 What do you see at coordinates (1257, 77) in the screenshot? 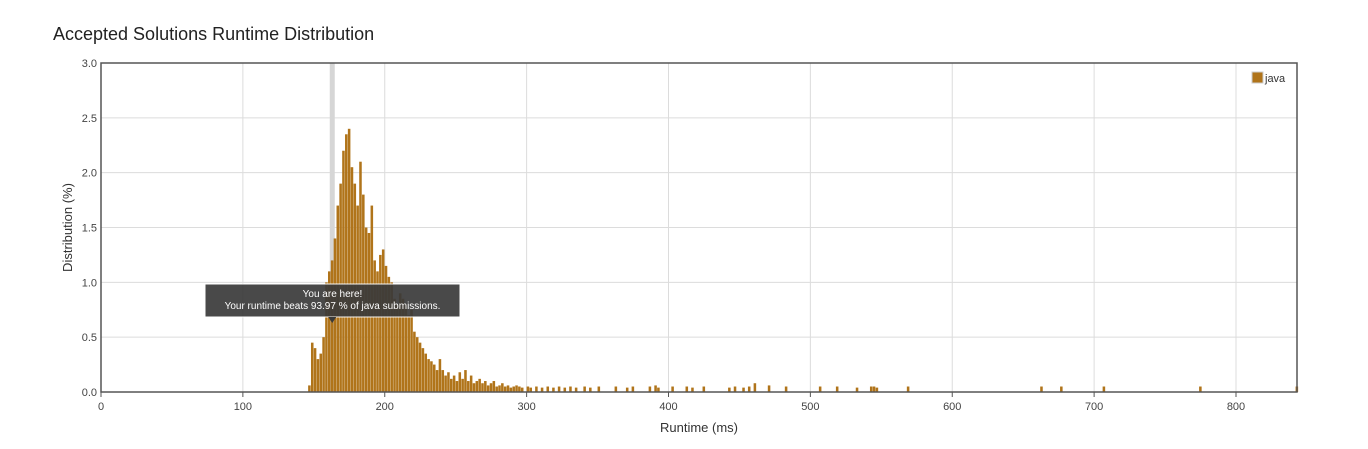
I see `legend-swatch-java` at bounding box center [1257, 77].